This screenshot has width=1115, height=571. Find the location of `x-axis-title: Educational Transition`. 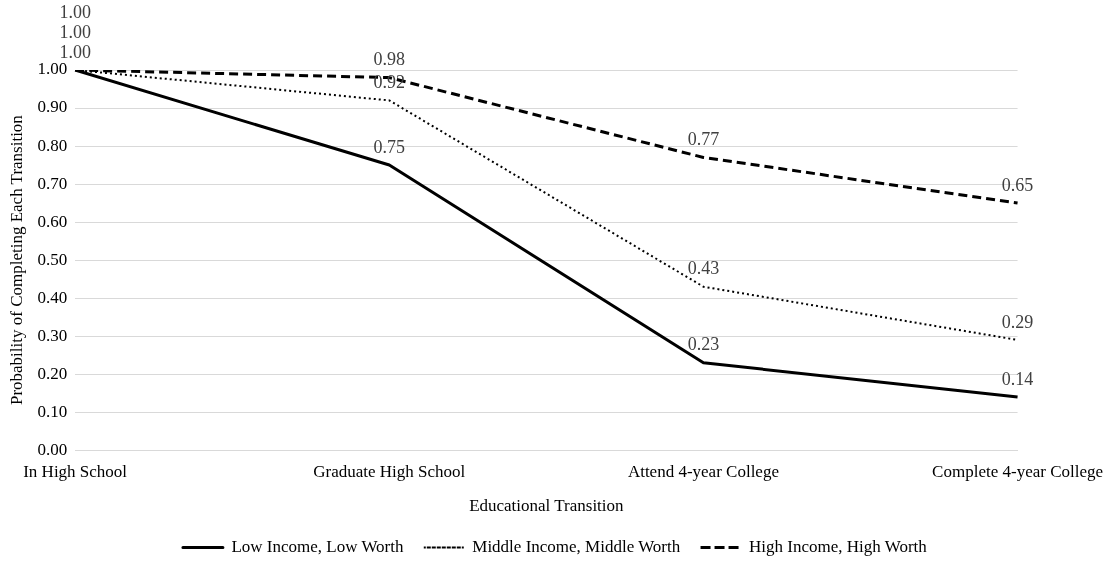

x-axis-title: Educational Transition is located at coordinates (547, 506).